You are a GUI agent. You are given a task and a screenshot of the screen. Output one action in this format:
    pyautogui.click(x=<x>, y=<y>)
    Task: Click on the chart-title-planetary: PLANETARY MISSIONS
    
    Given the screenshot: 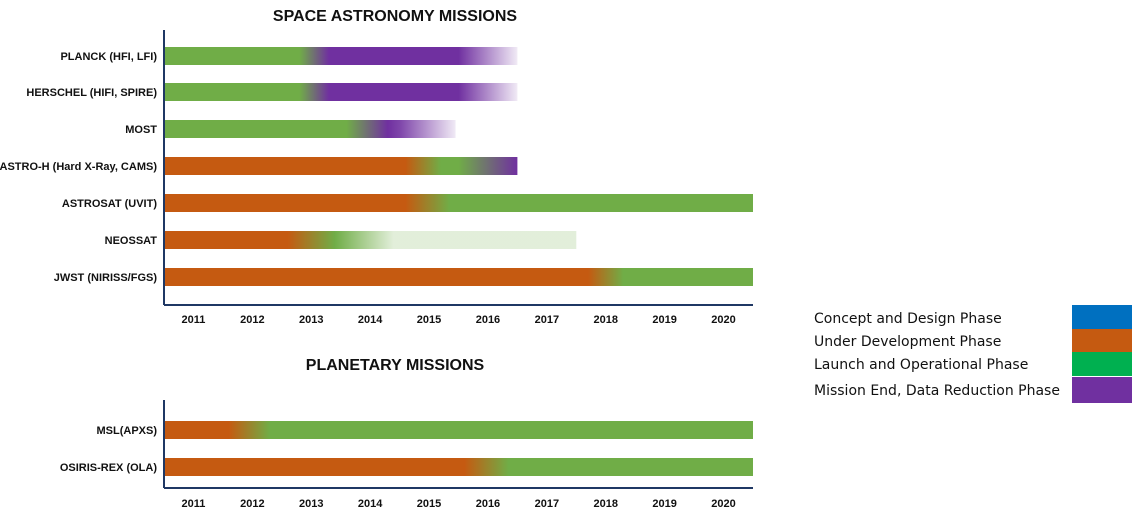 What is the action you would take?
    pyautogui.click(x=395, y=365)
    